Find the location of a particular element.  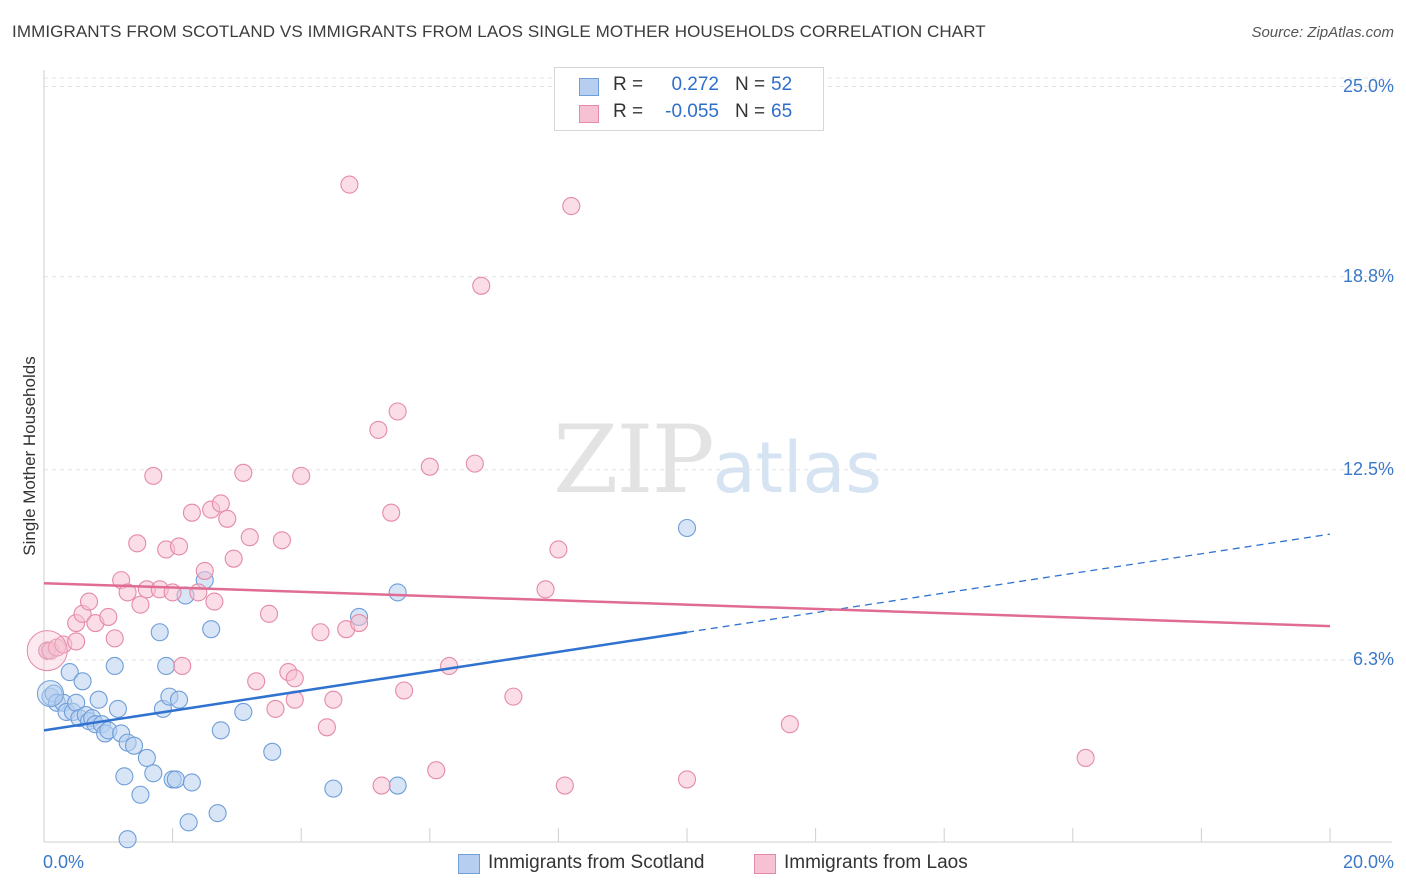

y-tick-label: 25.0% is located at coordinates (1368, 85).